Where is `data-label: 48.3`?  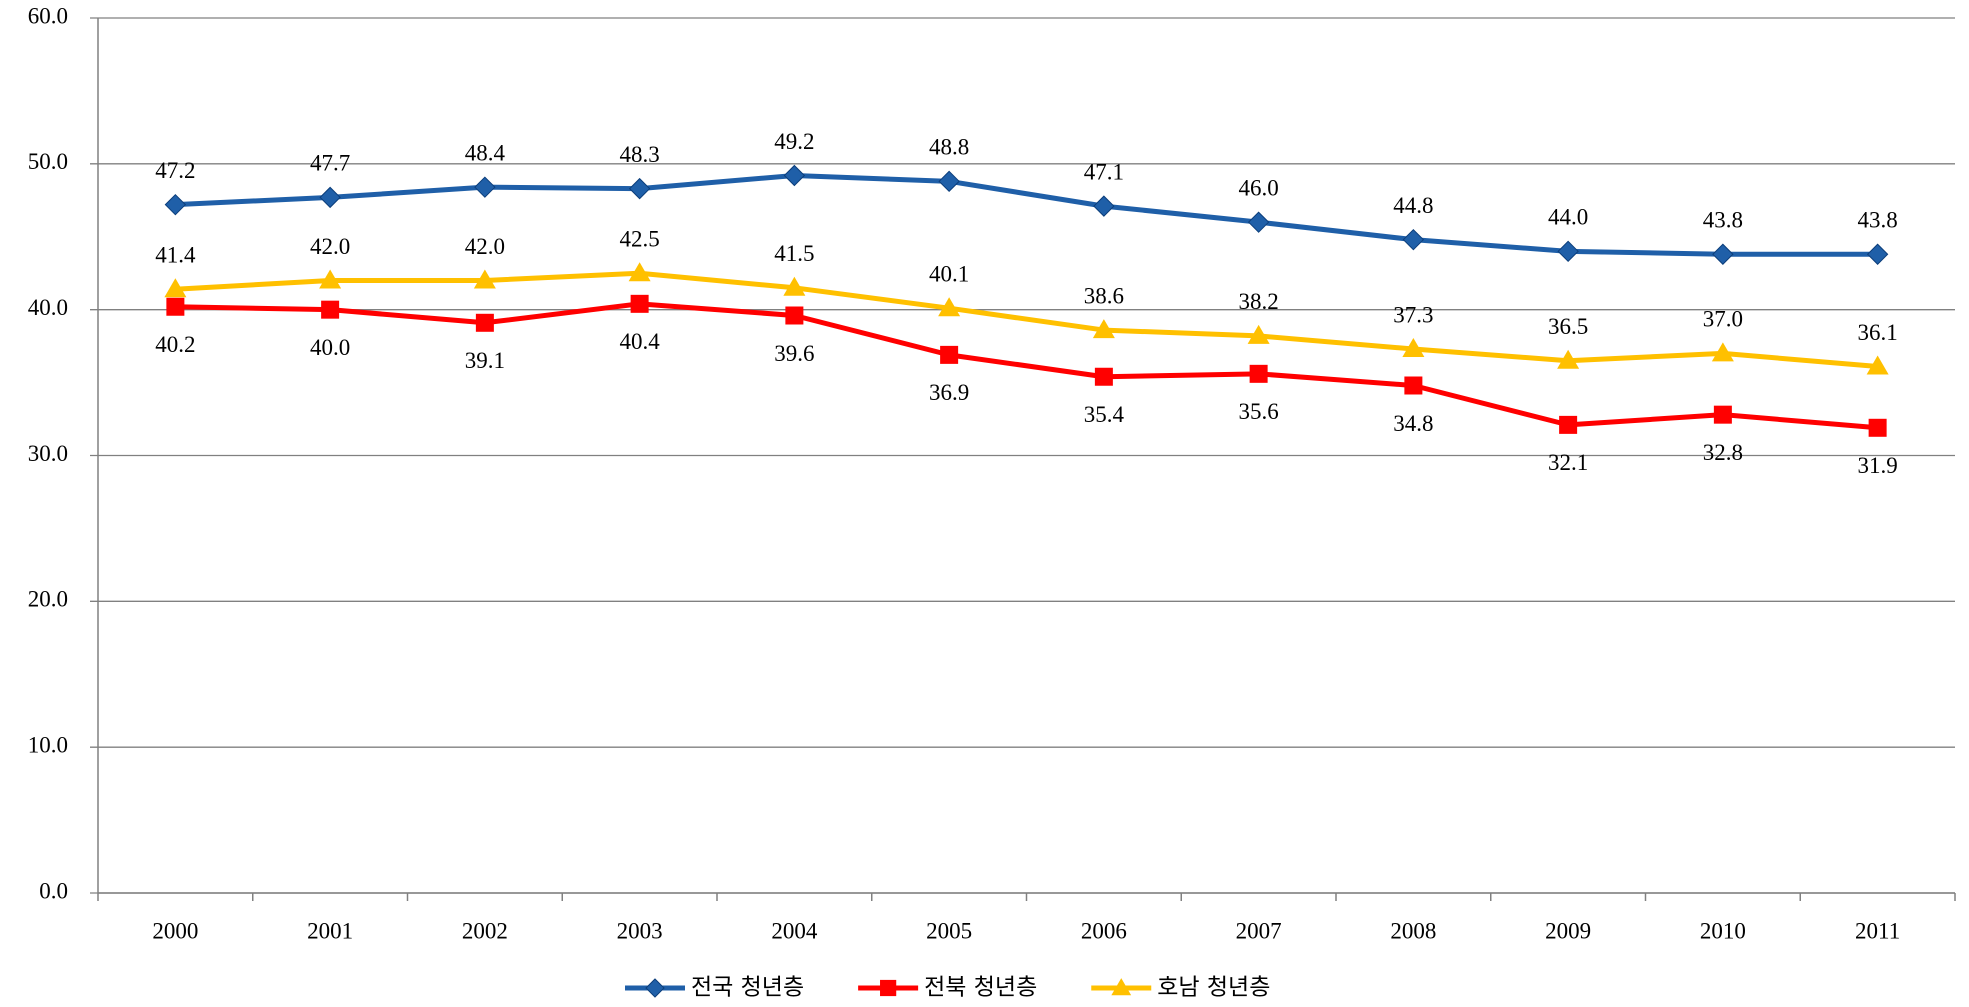
data-label: 48.3 is located at coordinates (640, 154).